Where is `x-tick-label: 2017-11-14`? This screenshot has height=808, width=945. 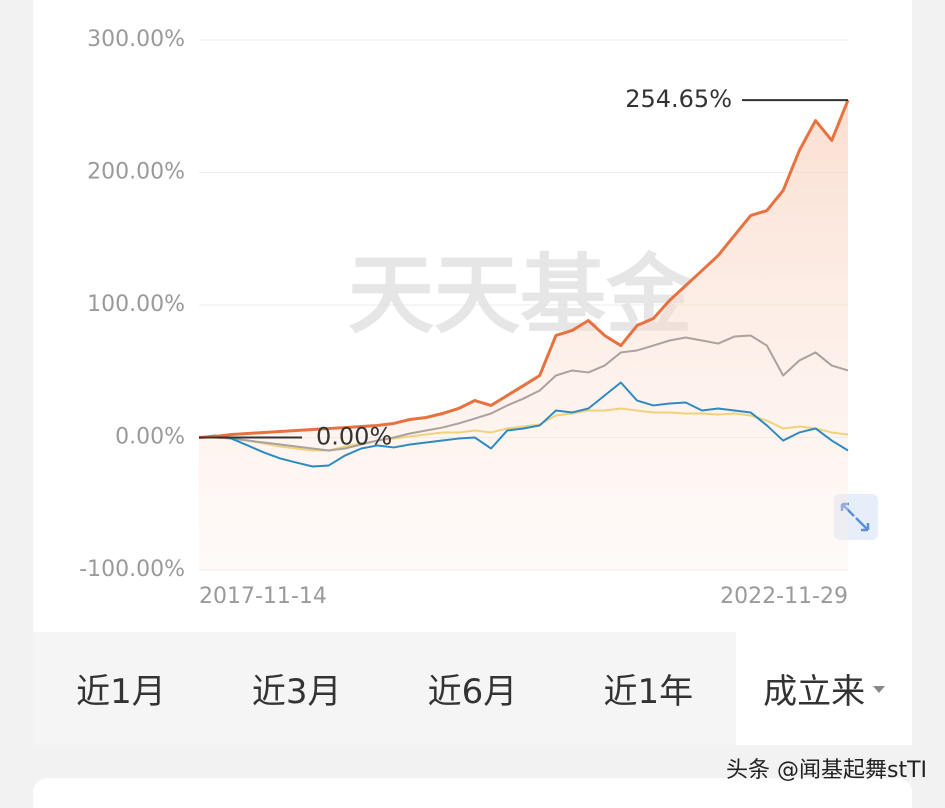
x-tick-label: 2017-11-14 is located at coordinates (263, 596).